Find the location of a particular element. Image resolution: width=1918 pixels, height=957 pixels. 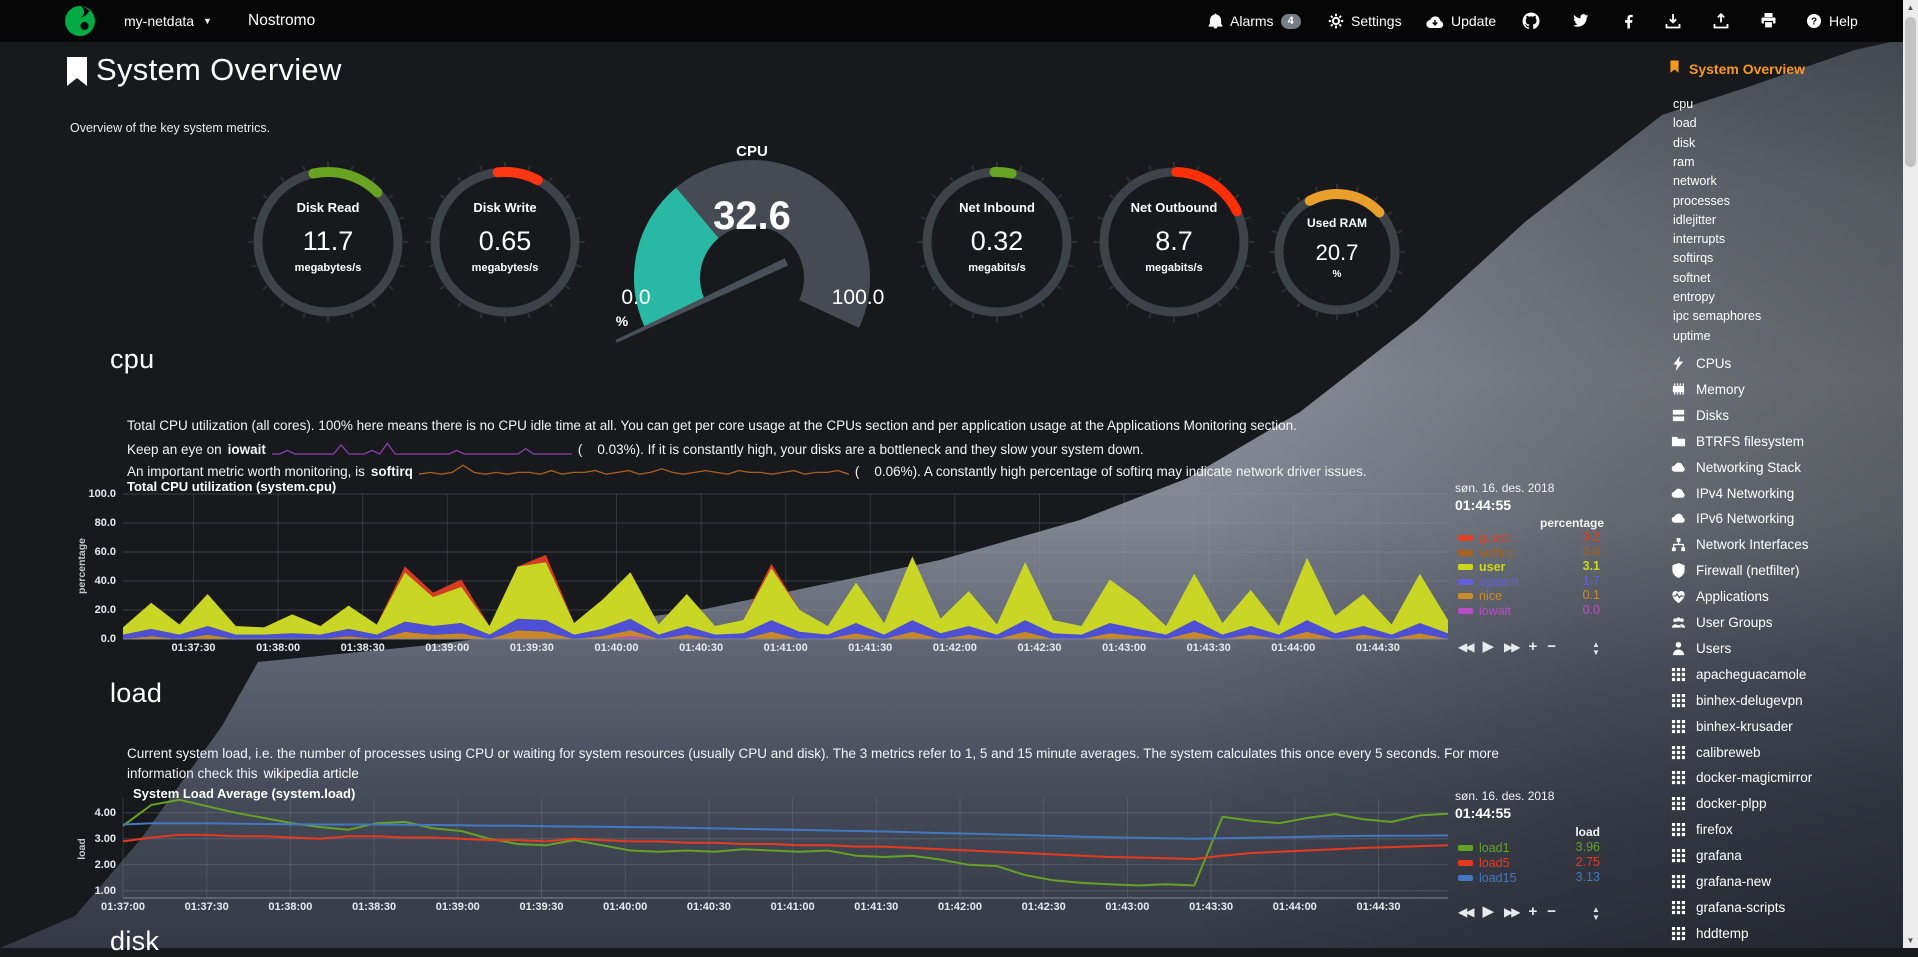

cpu-gauge is located at coordinates (750, 258).